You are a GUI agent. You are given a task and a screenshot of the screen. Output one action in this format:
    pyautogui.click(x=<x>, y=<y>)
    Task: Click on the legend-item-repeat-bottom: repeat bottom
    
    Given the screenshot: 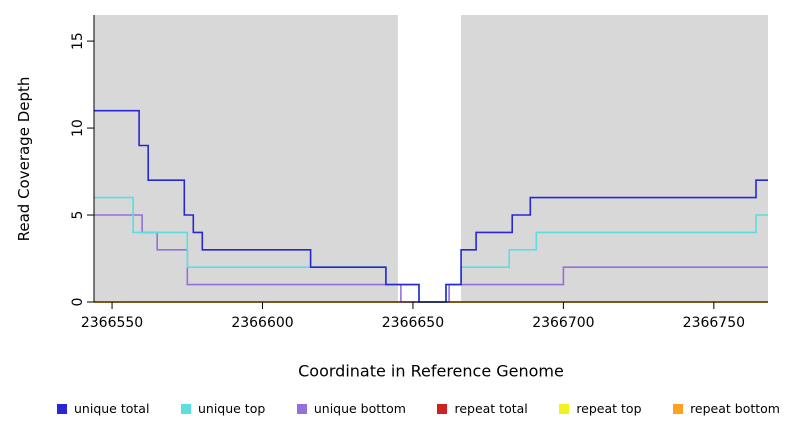 What is the action you would take?
    pyautogui.click(x=726, y=408)
    